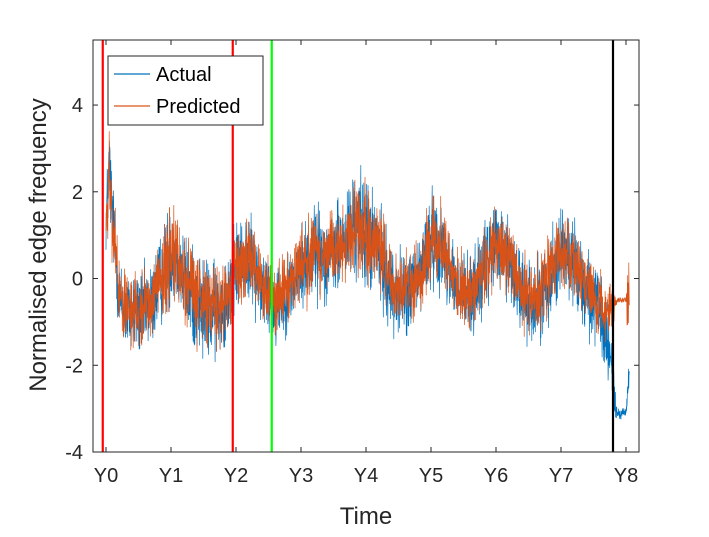 Image resolution: width=709 pixels, height=537 pixels. I want to click on x-tick-label: Y8, so click(626, 476).